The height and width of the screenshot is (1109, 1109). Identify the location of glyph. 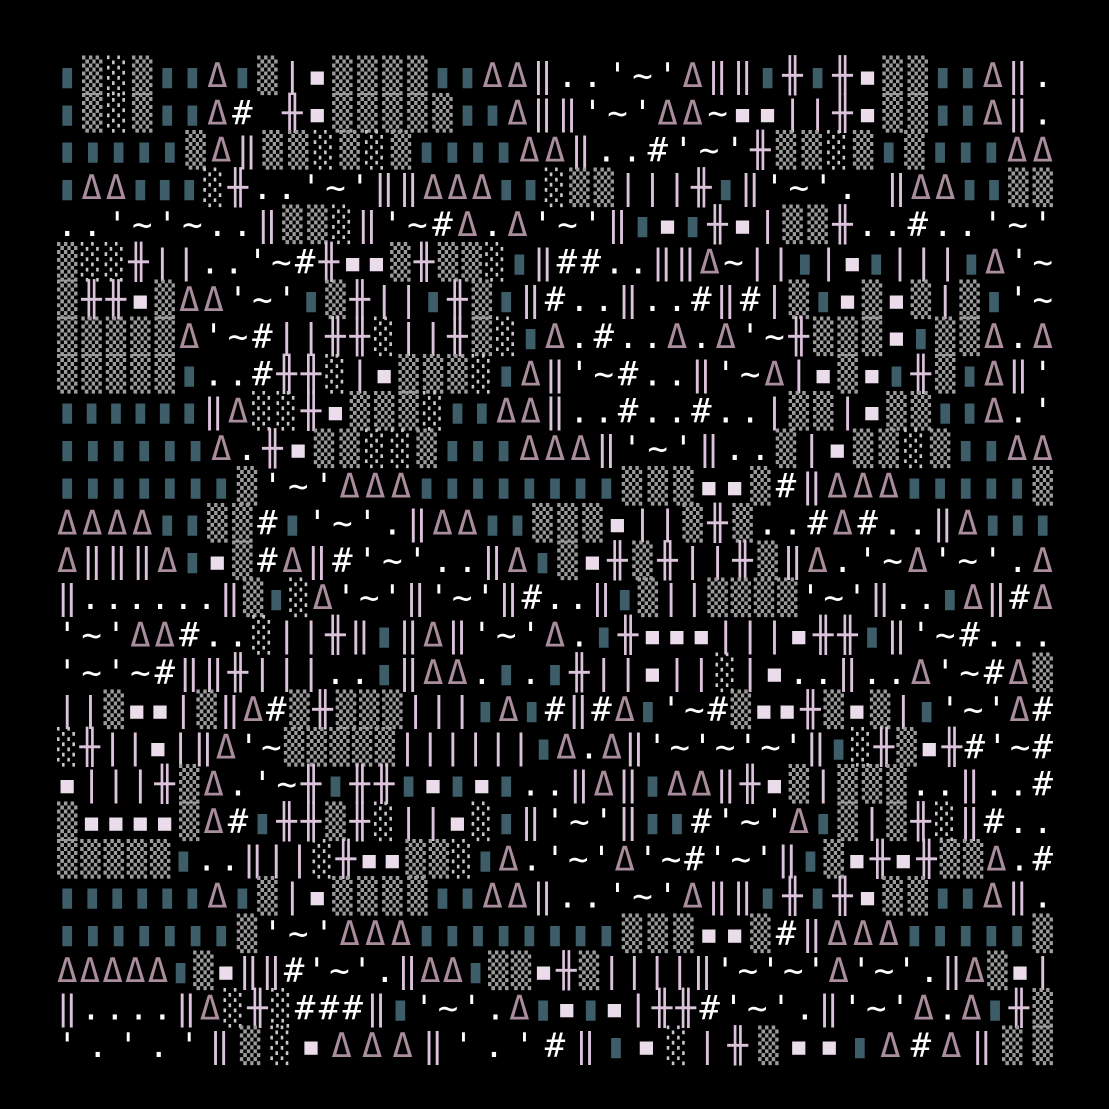
(267, 113).